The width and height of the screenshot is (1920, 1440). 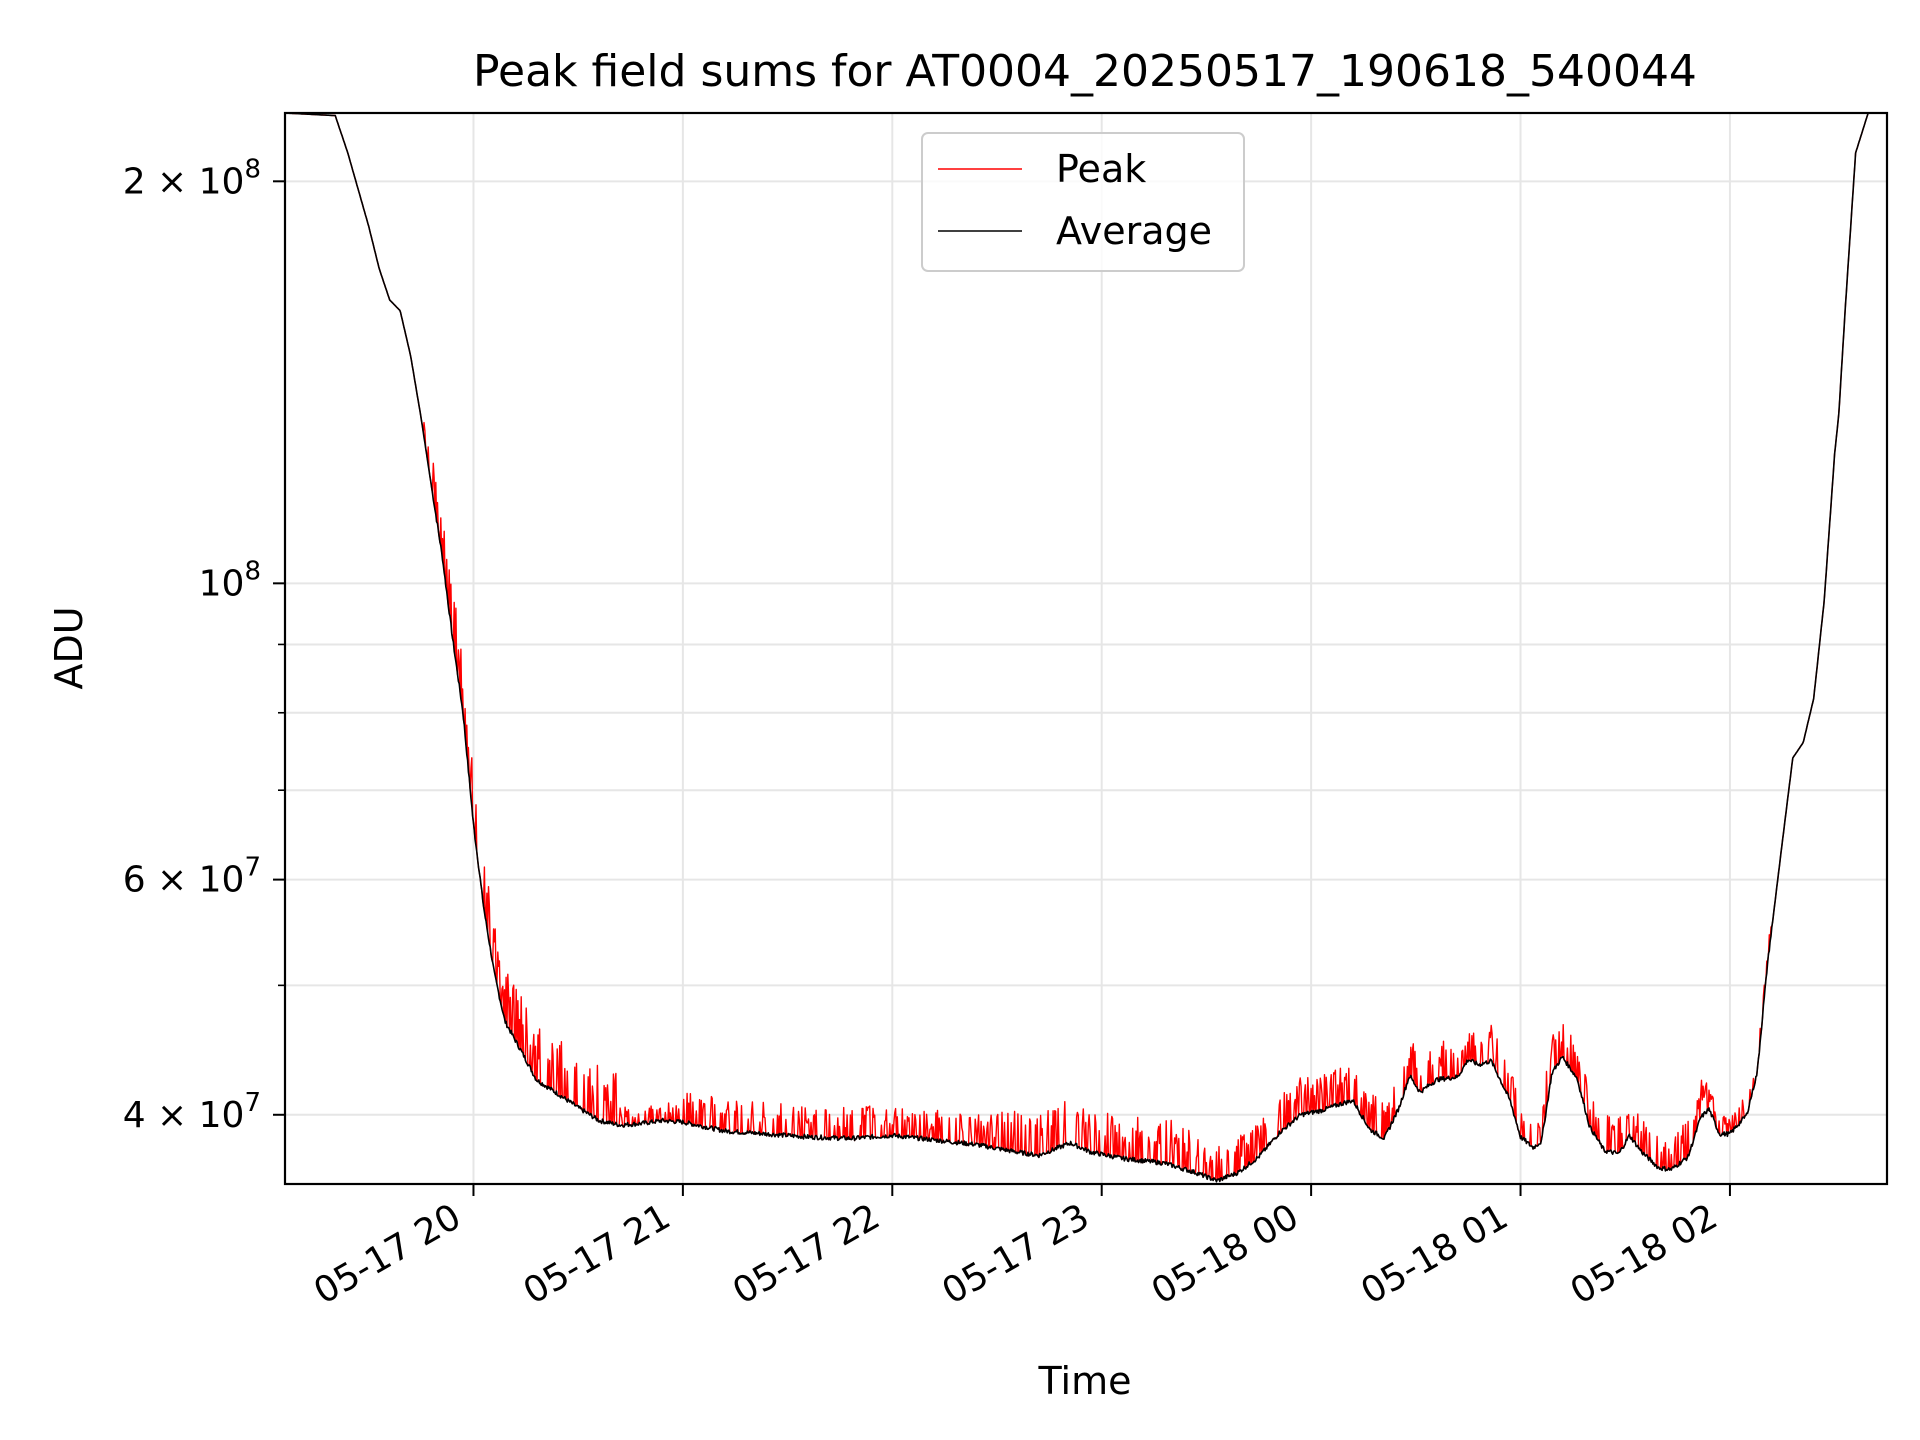 What do you see at coordinates (192, 877) in the screenshot?
I see `y-tick-label: 6 × 107` at bounding box center [192, 877].